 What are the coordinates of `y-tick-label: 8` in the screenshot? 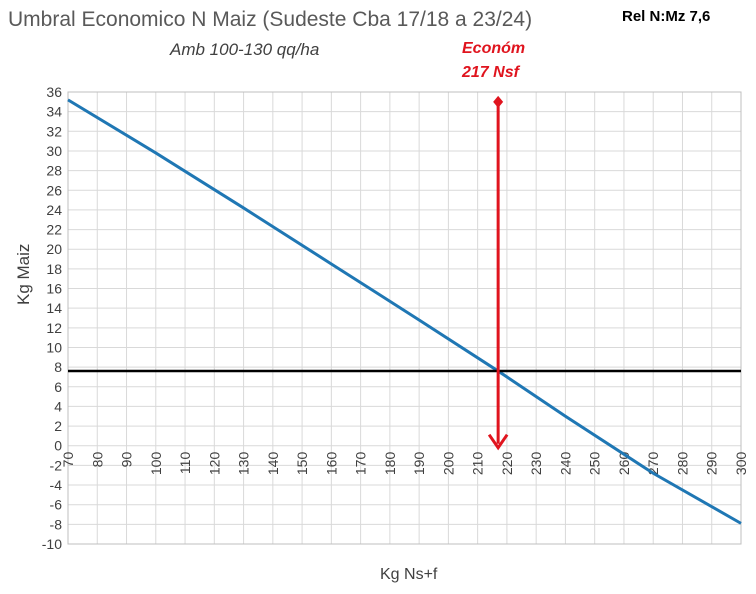 It's located at (58, 367).